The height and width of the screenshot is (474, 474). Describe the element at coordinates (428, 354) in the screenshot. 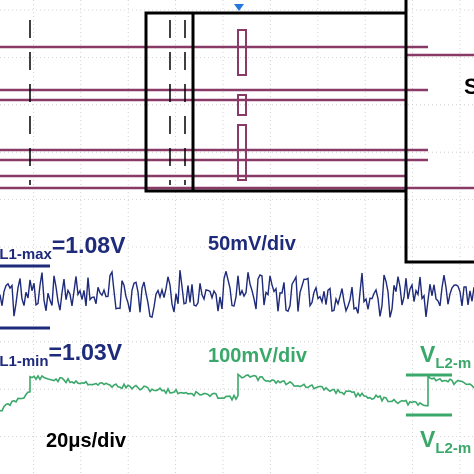

I see `ch2-upper-prefix: V` at that location.